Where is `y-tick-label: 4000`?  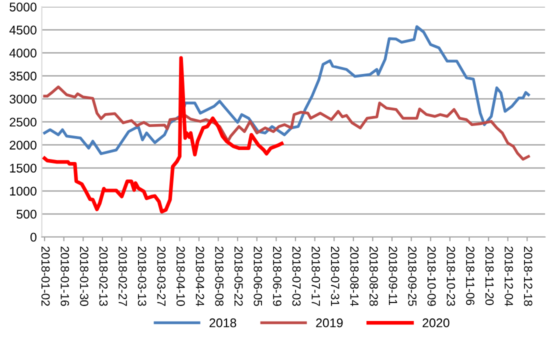 y-tick-label: 4000 is located at coordinates (22, 53).